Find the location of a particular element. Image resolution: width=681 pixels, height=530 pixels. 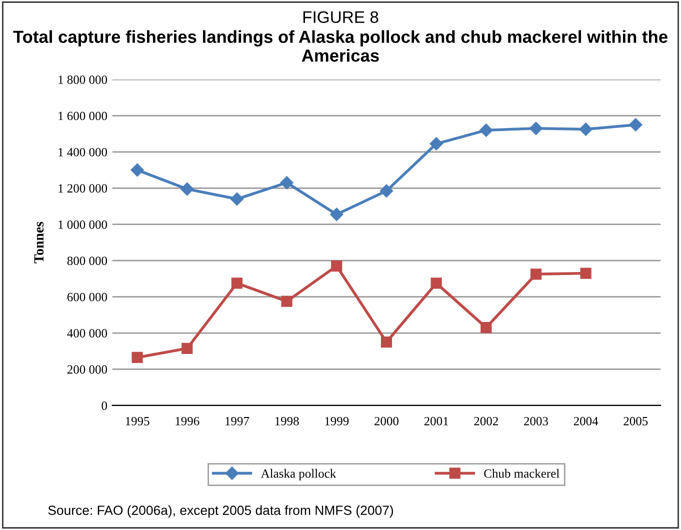

y-tick-label: 1 800 000 is located at coordinates (83, 80).